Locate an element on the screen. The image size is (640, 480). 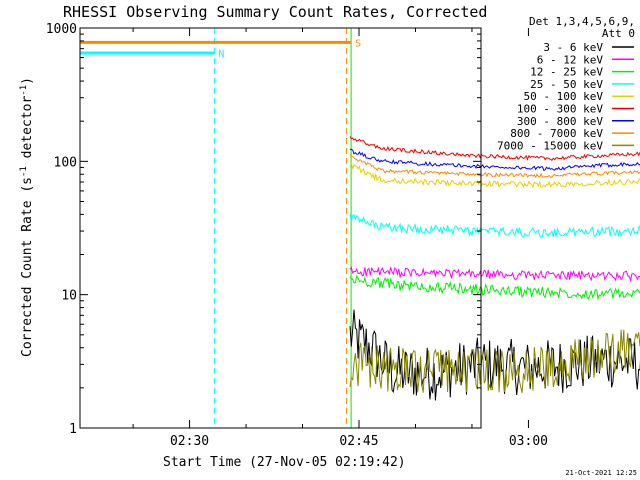
y-axis-label-exponent-2: -1 is located at coordinates (24, 90).